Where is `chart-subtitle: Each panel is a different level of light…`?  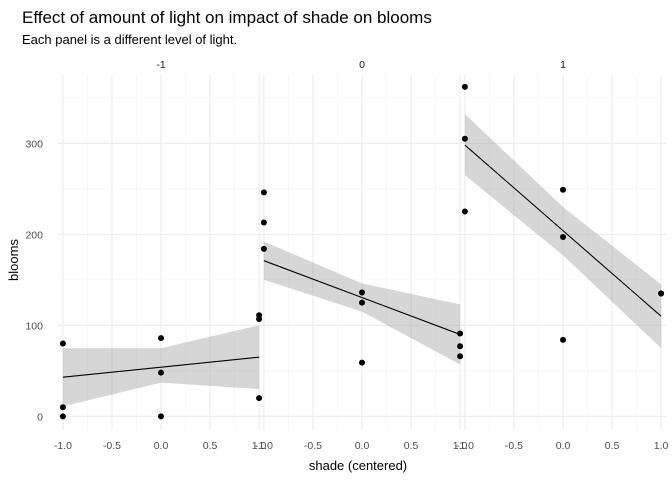
chart-subtitle: Each panel is a different level of light… is located at coordinates (129, 39).